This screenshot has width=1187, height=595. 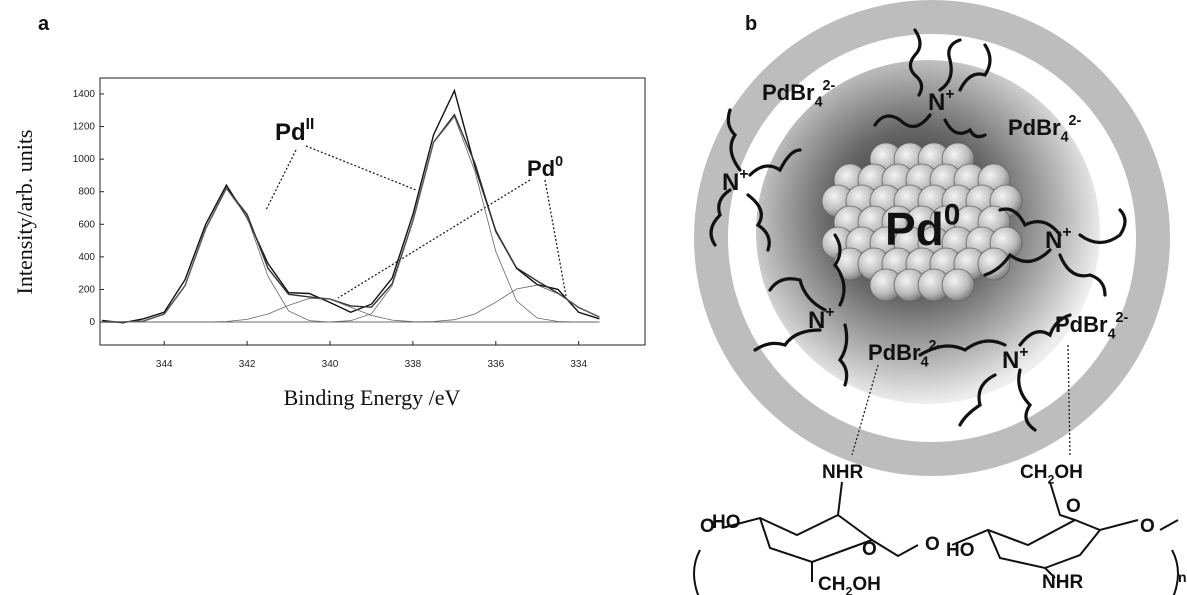 What do you see at coordinates (247, 364) in the screenshot?
I see `x-tick-label: 342` at bounding box center [247, 364].